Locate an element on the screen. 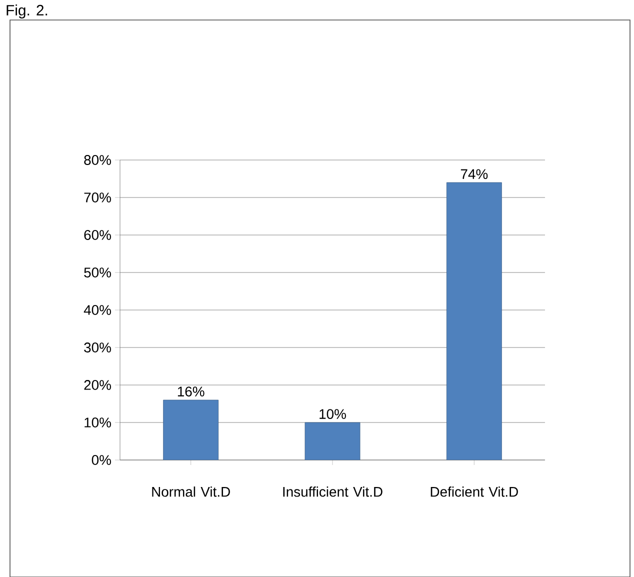 The height and width of the screenshot is (577, 634). y-tick-label: 60% is located at coordinates (97, 235).